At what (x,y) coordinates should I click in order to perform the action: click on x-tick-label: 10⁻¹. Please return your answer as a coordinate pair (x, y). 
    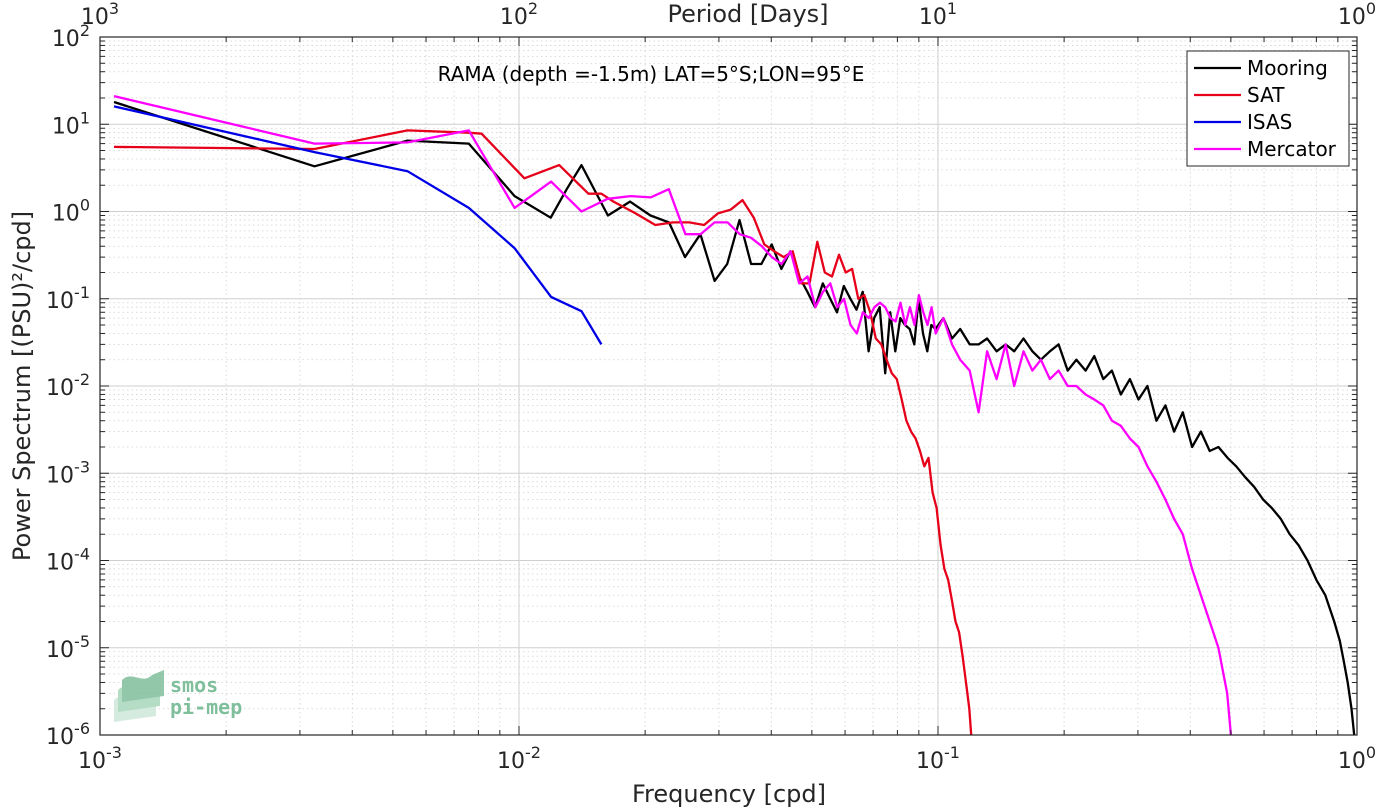
    Looking at the image, I should click on (938, 758).